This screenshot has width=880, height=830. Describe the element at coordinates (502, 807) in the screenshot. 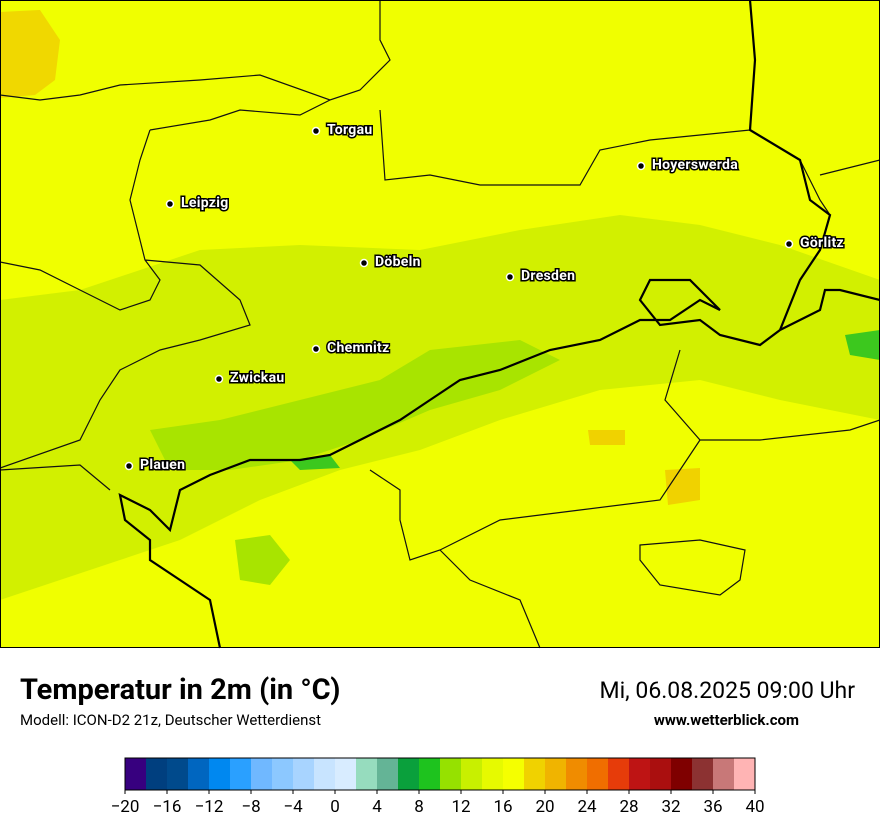

I see `colorbar-tick-label: 16` at that location.